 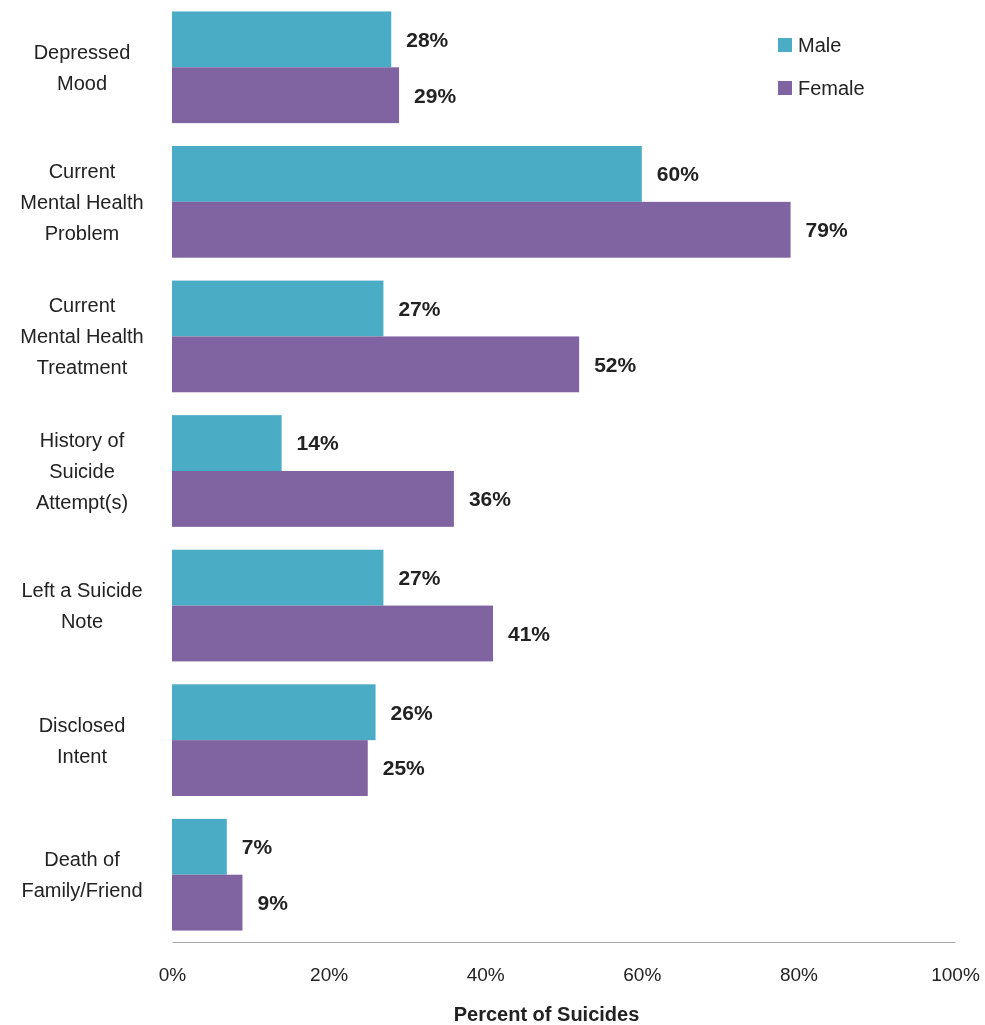 What do you see at coordinates (404, 768) in the screenshot?
I see `data-label: 25%` at bounding box center [404, 768].